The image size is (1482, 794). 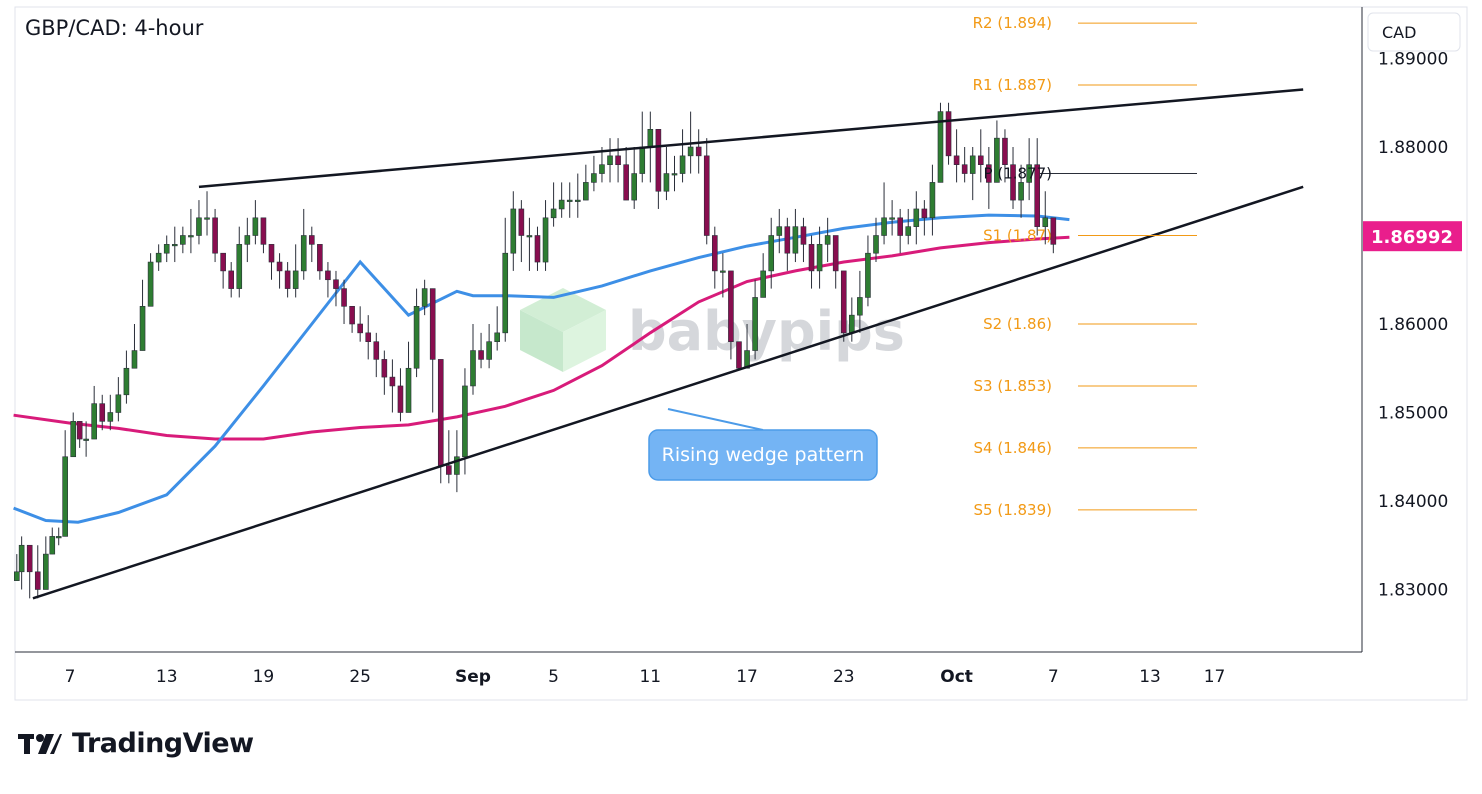 I want to click on tradingview-logo: TradingView, so click(x=136, y=743).